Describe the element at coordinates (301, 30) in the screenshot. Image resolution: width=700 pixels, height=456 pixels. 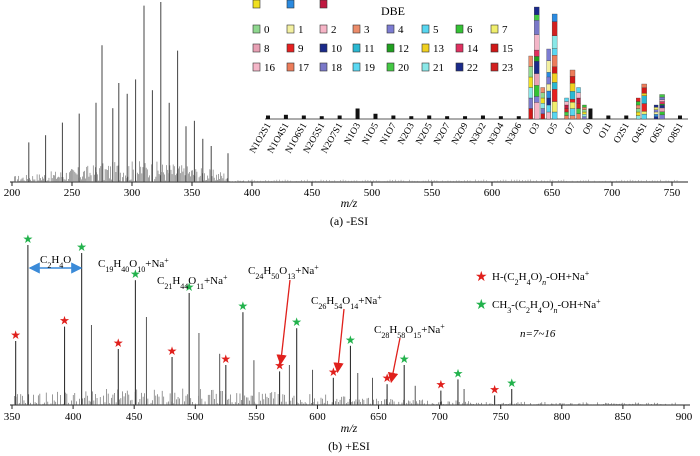
I see `legend-label: 1` at that location.